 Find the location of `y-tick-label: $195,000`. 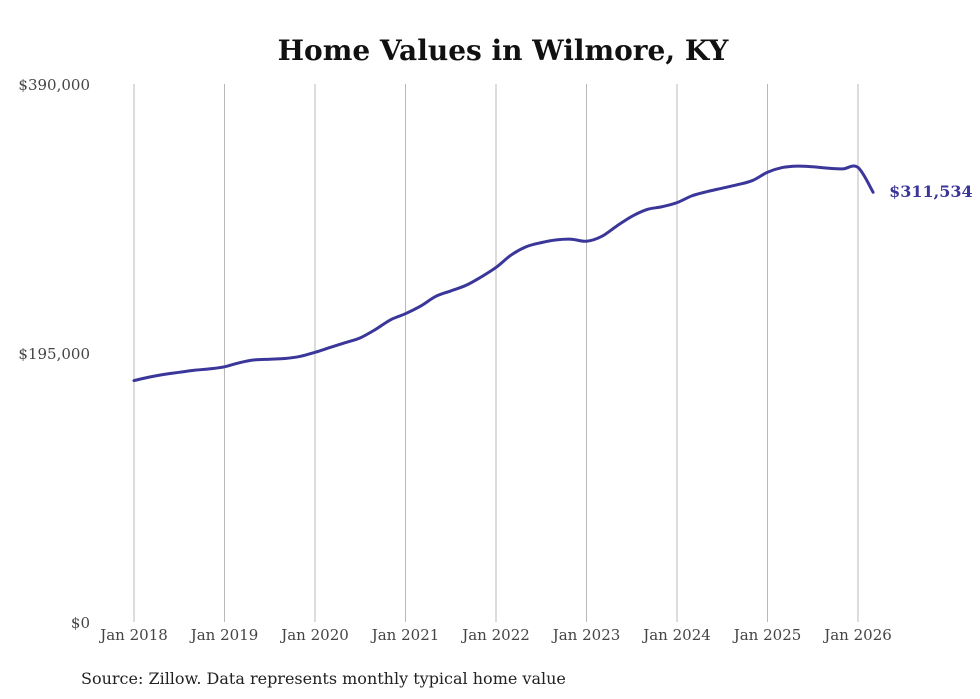

y-tick-label: $195,000 is located at coordinates (54, 354).